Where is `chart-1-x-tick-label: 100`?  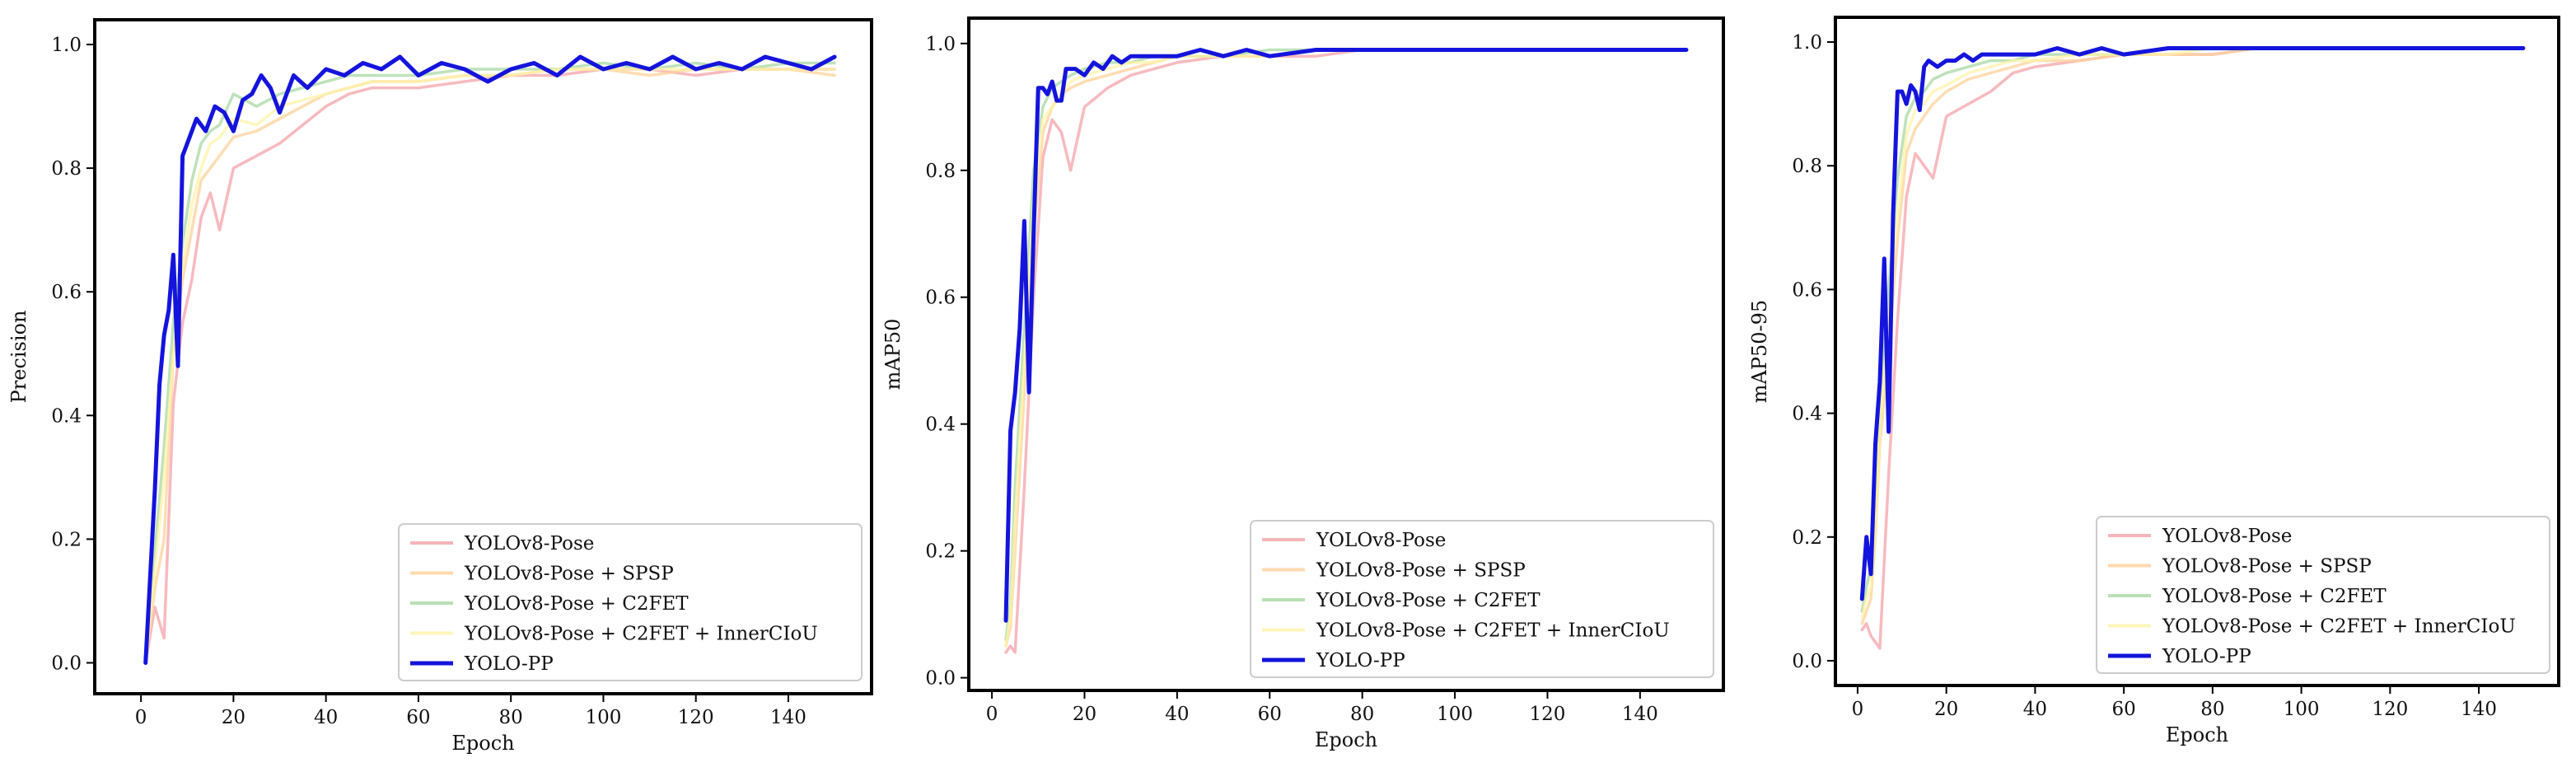
chart-1-x-tick-label: 100 is located at coordinates (1455, 714).